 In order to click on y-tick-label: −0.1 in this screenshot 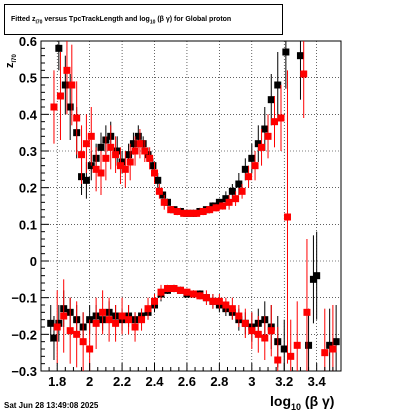, I will do `click(24, 298)`.